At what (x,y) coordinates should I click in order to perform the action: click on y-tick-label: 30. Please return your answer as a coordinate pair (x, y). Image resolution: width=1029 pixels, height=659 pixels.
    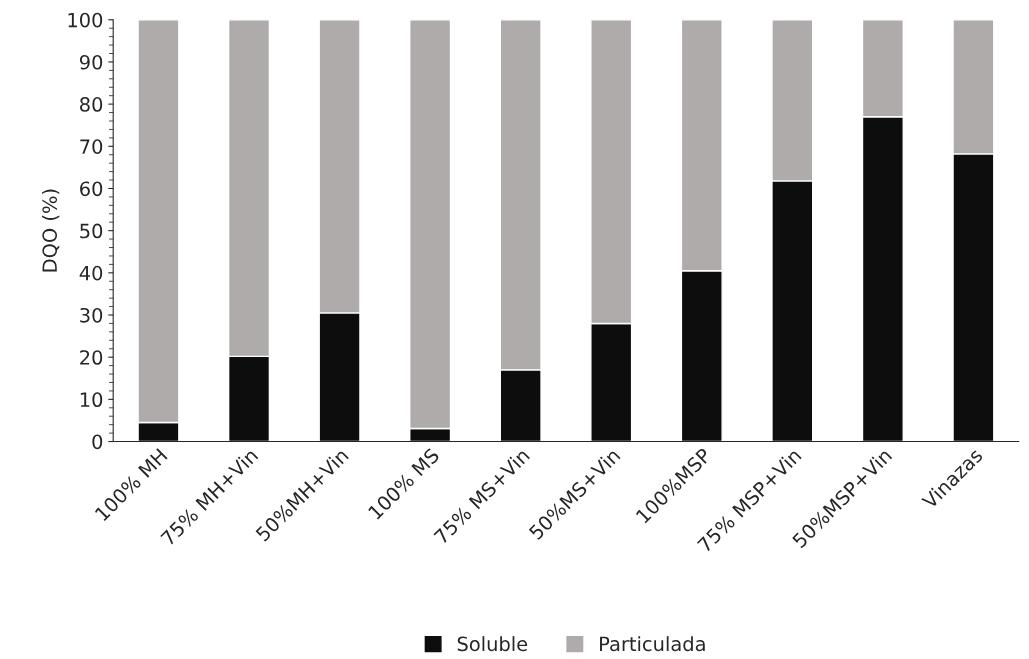
    Looking at the image, I should click on (91, 315).